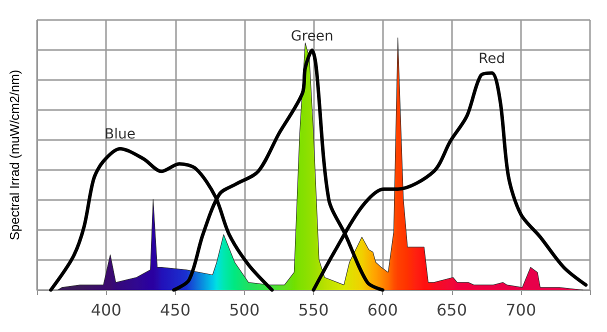 The image size is (607, 332). Describe the element at coordinates (106, 310) in the screenshot. I see `x-tick-label: 400` at that location.